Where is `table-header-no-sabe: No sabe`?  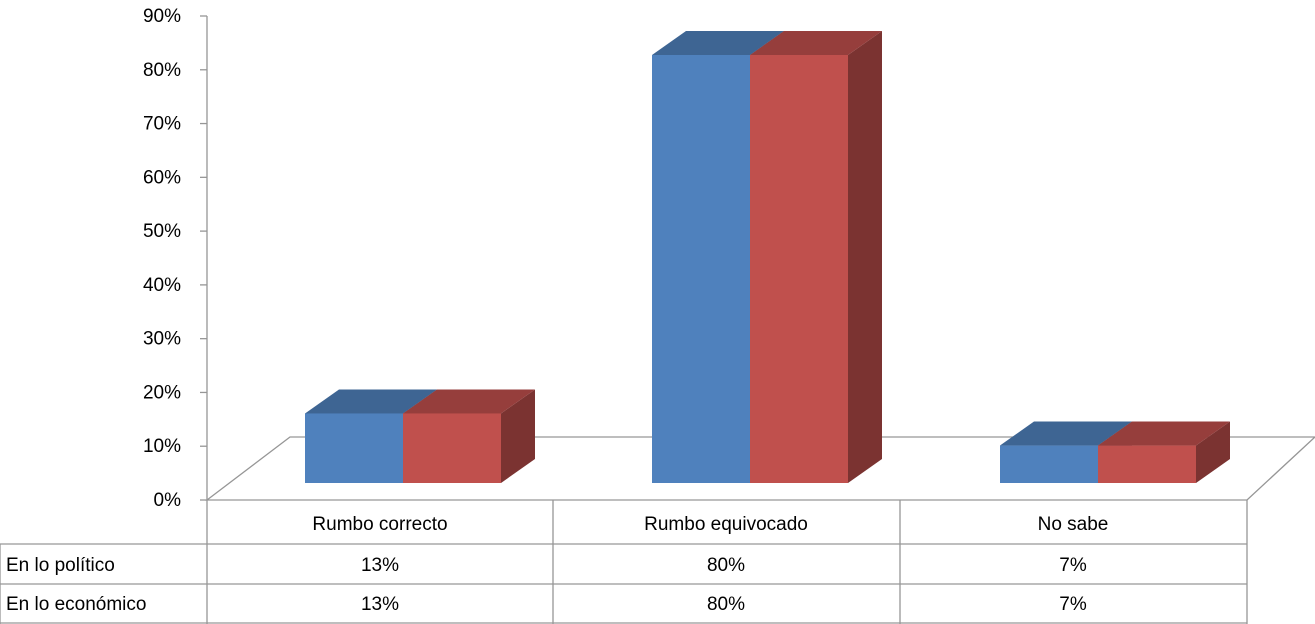 table-header-no-sabe: No sabe is located at coordinates (1073, 524).